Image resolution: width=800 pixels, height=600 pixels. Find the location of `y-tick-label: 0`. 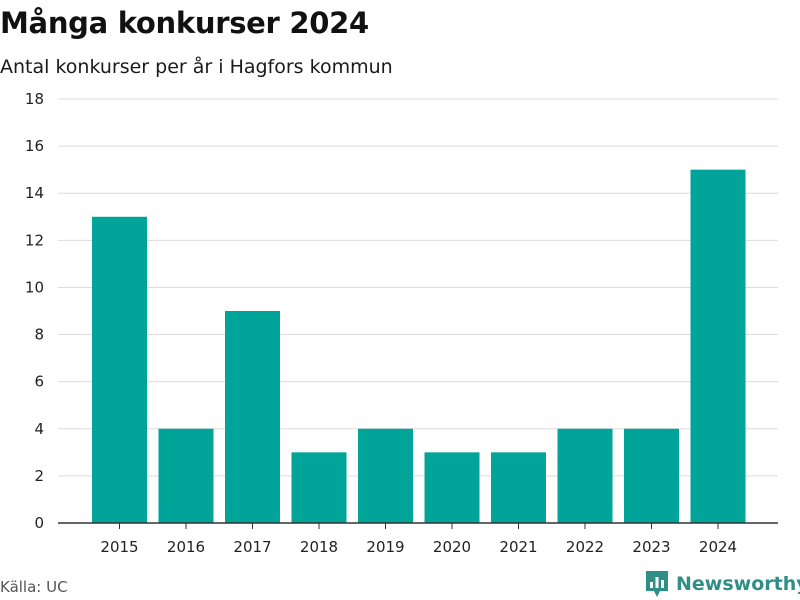

y-tick-label: 0 is located at coordinates (39, 523).